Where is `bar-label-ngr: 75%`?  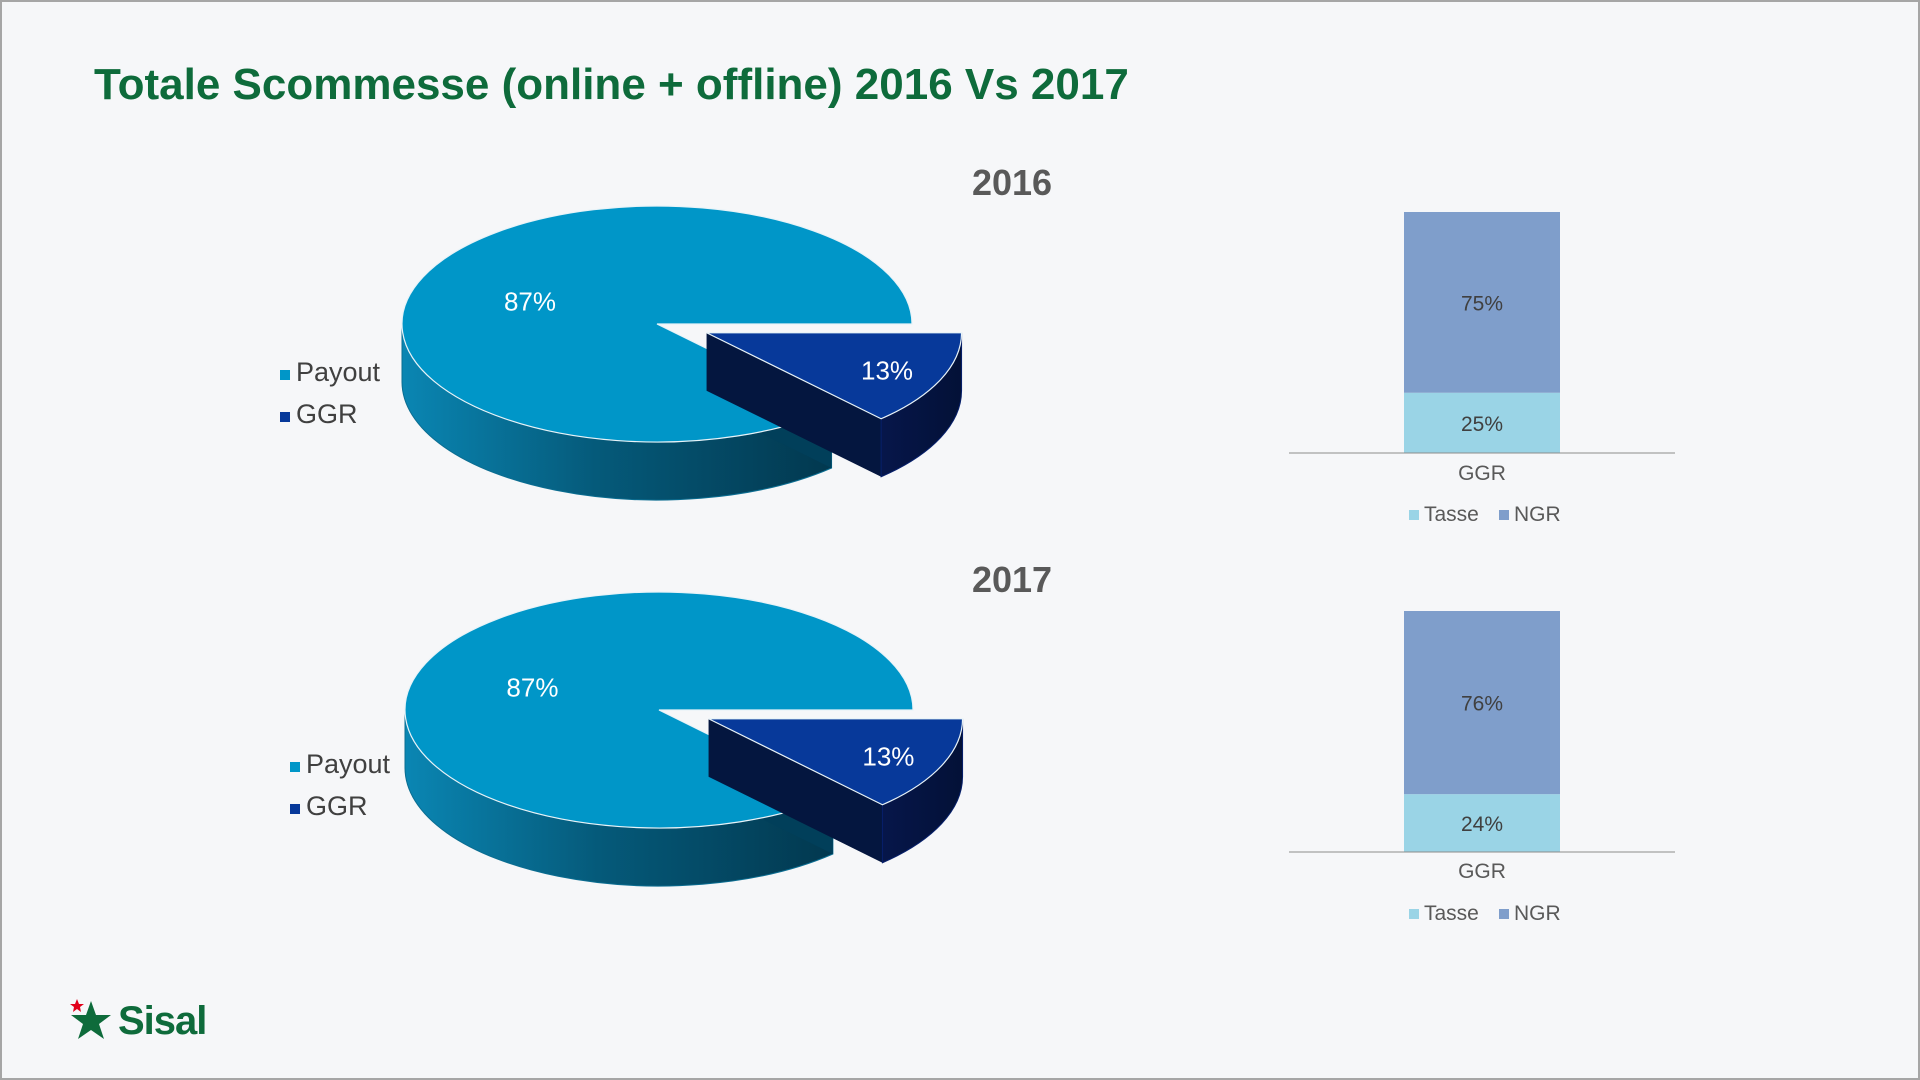
bar-label-ngr: 75% is located at coordinates (1482, 303).